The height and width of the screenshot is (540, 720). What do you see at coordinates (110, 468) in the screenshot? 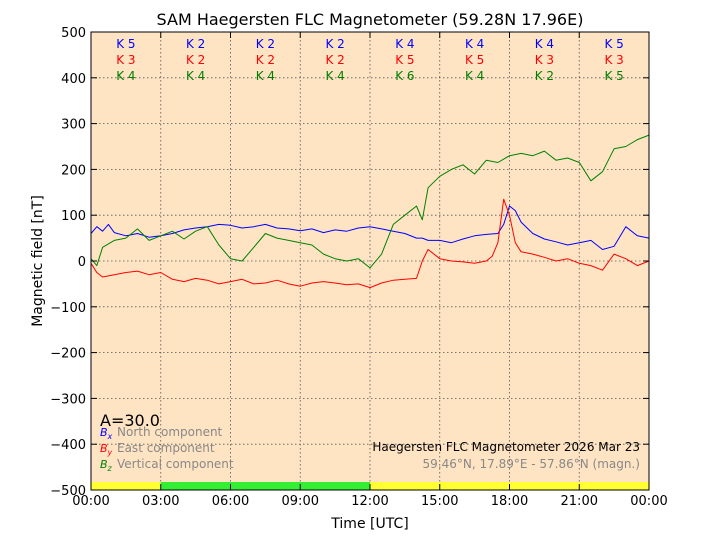
I see `legend-vertical-sub: z` at bounding box center [110, 468].